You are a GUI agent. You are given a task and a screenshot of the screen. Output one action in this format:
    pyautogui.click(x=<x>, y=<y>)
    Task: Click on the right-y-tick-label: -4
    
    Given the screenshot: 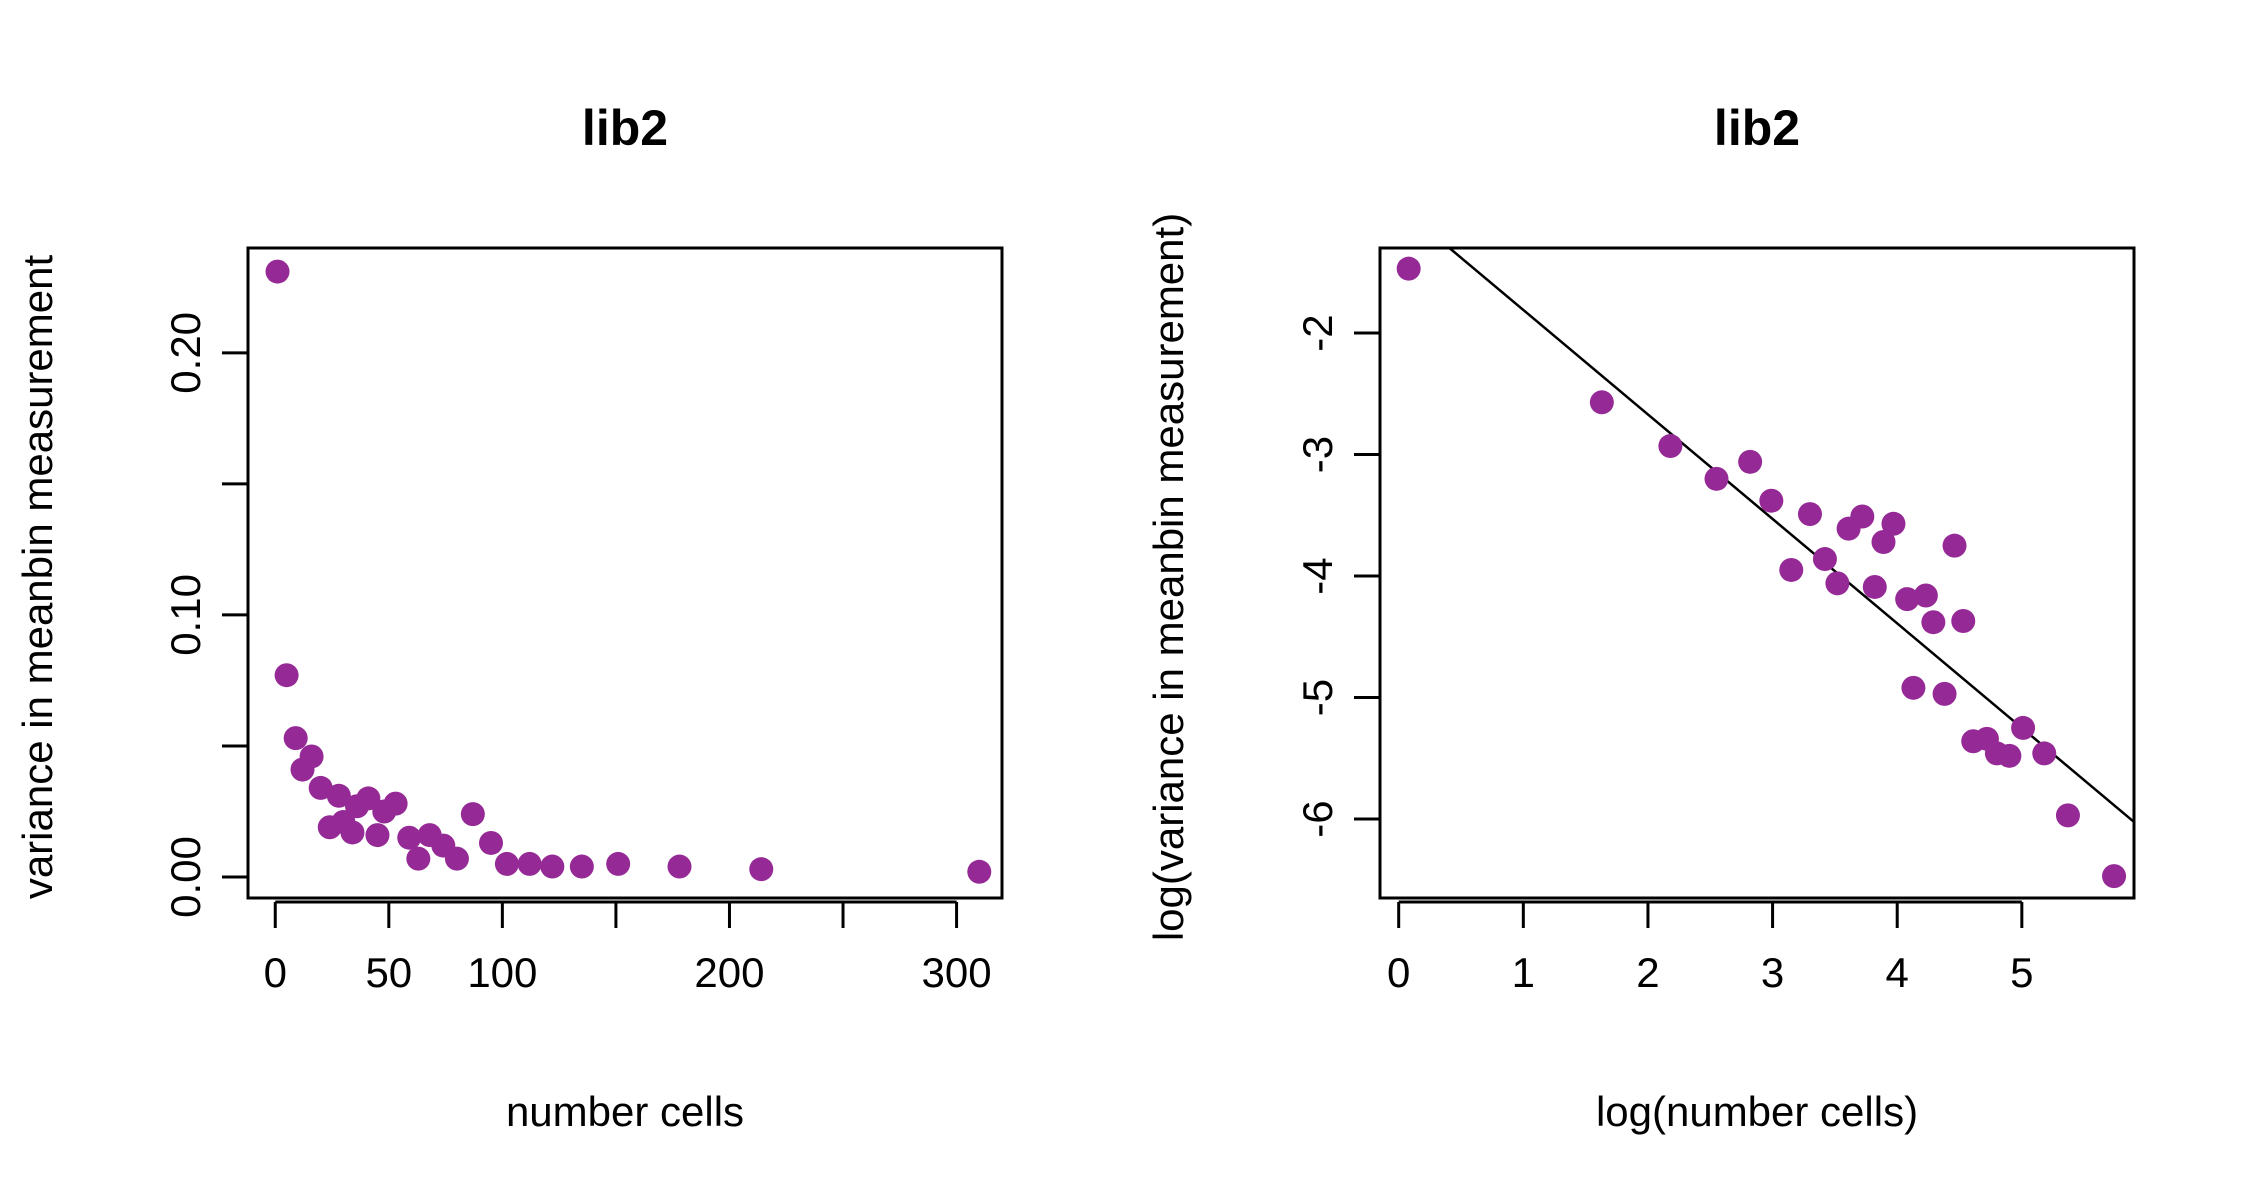 What is the action you would take?
    pyautogui.click(x=1317, y=575)
    